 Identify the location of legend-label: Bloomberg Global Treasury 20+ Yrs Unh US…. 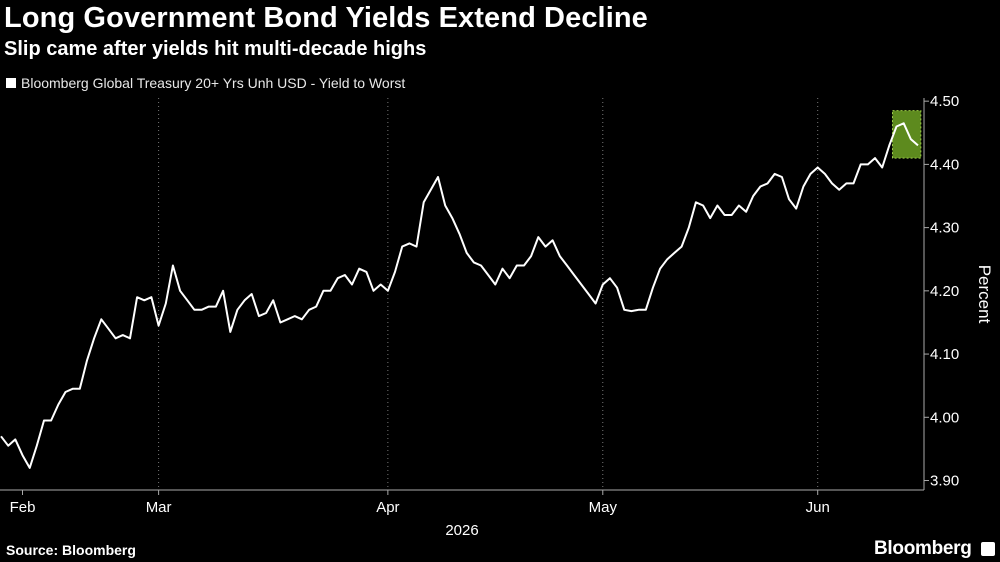
(213, 83).